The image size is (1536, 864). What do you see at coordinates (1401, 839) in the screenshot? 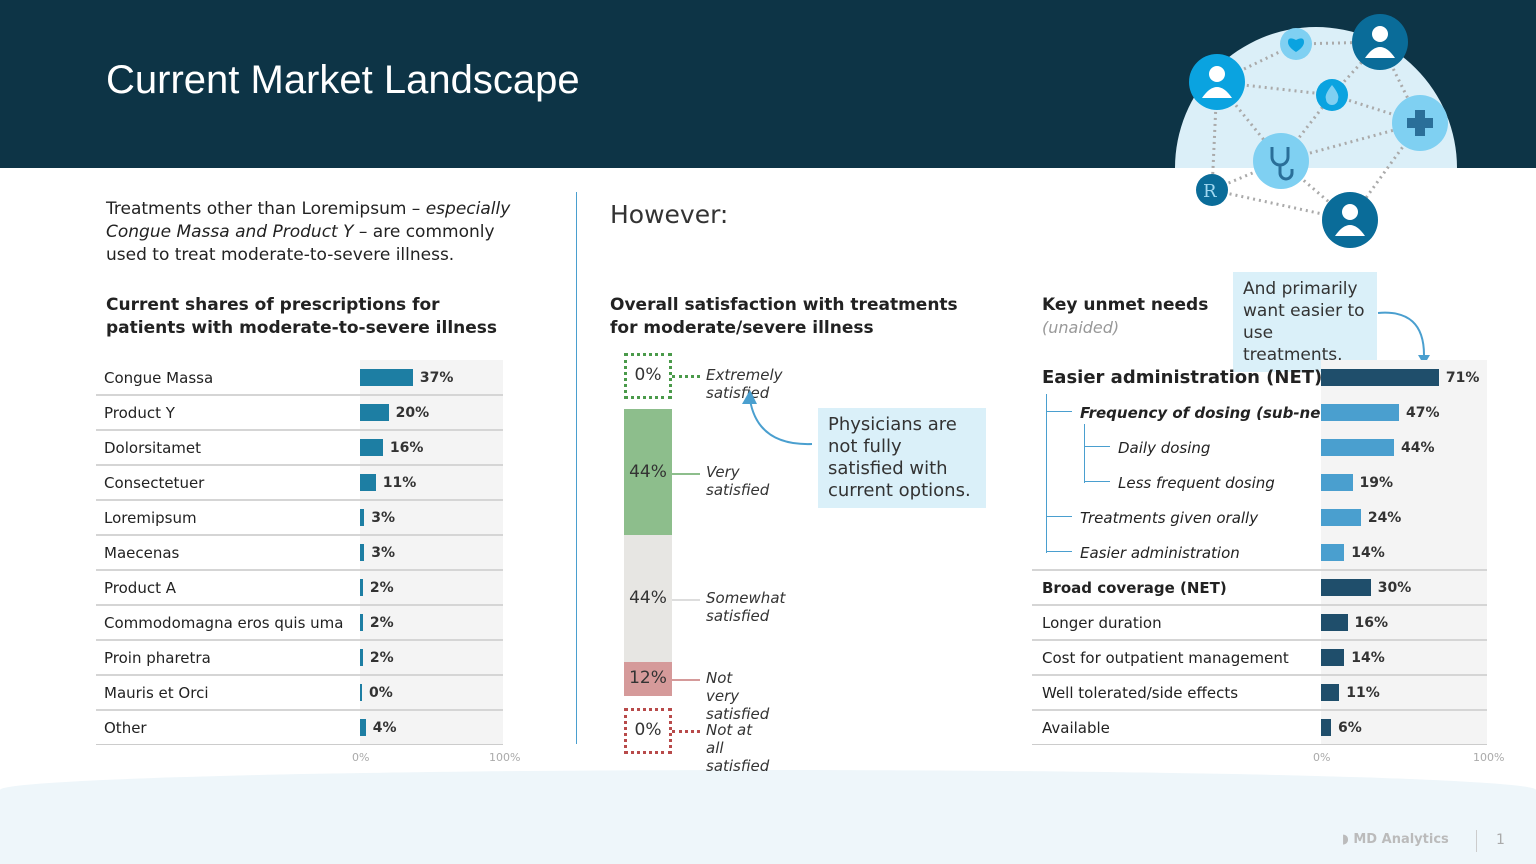
I see `brand-name: MD Analytics` at bounding box center [1401, 839].